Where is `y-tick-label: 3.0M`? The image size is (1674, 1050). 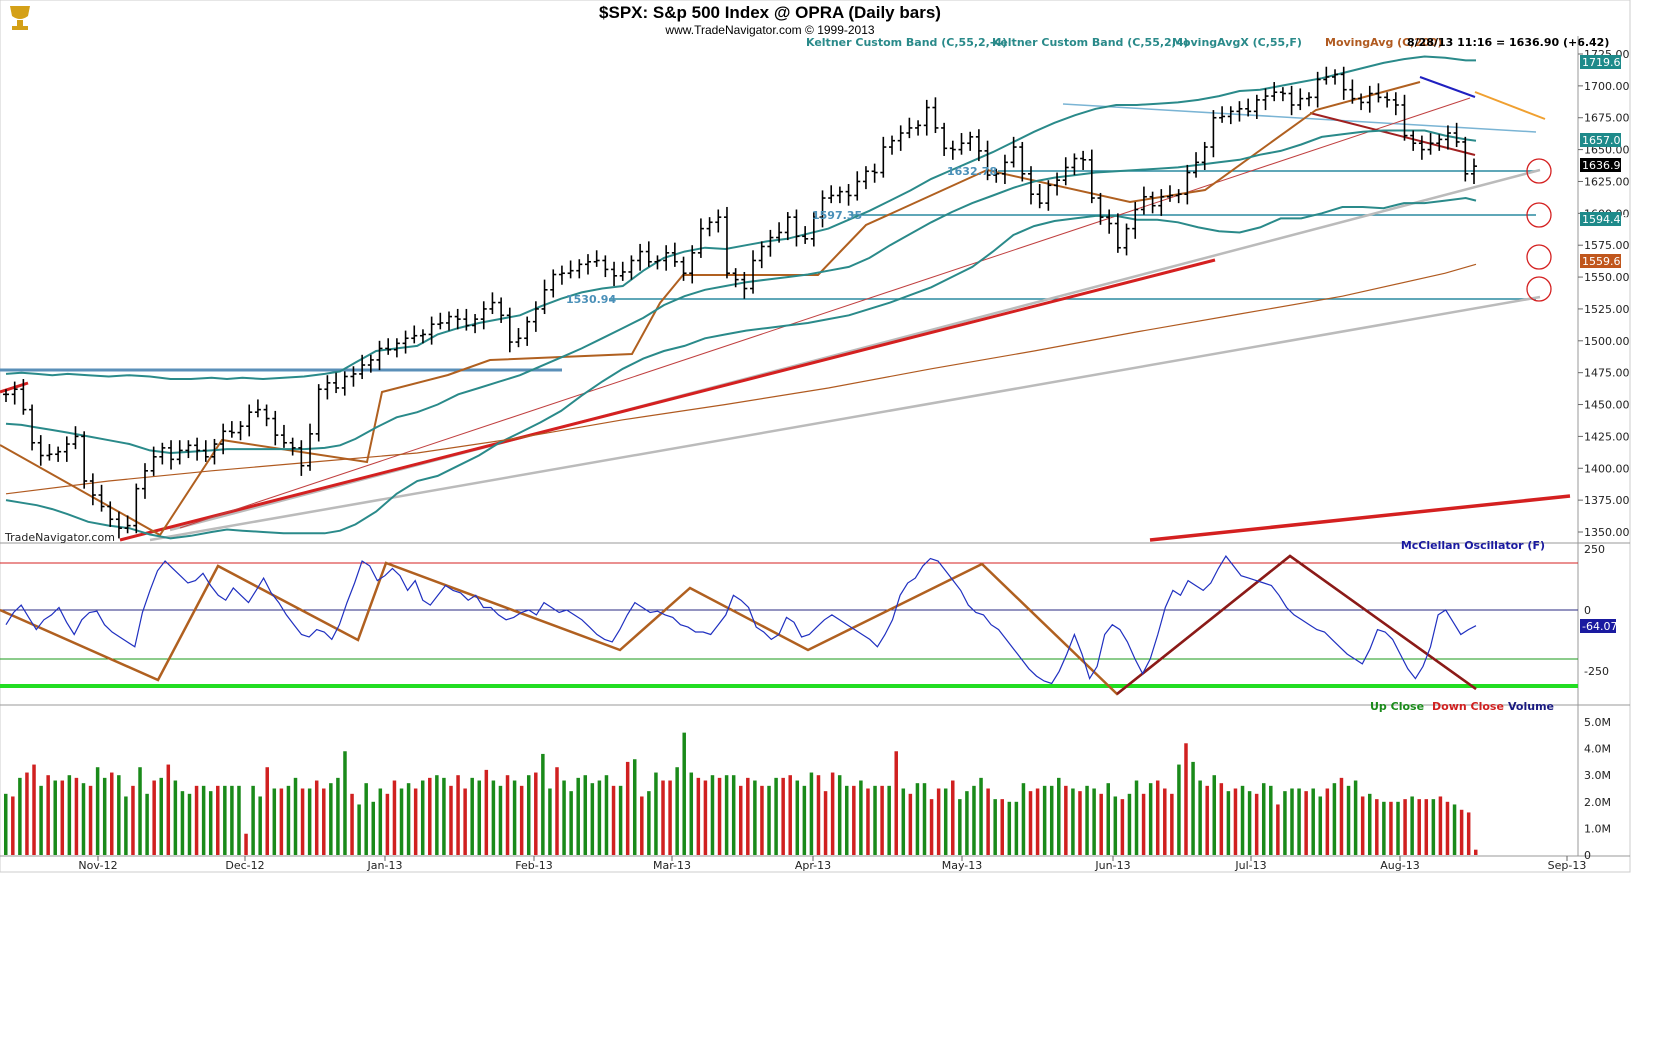
y-tick-label: 3.0M is located at coordinates (1597, 775).